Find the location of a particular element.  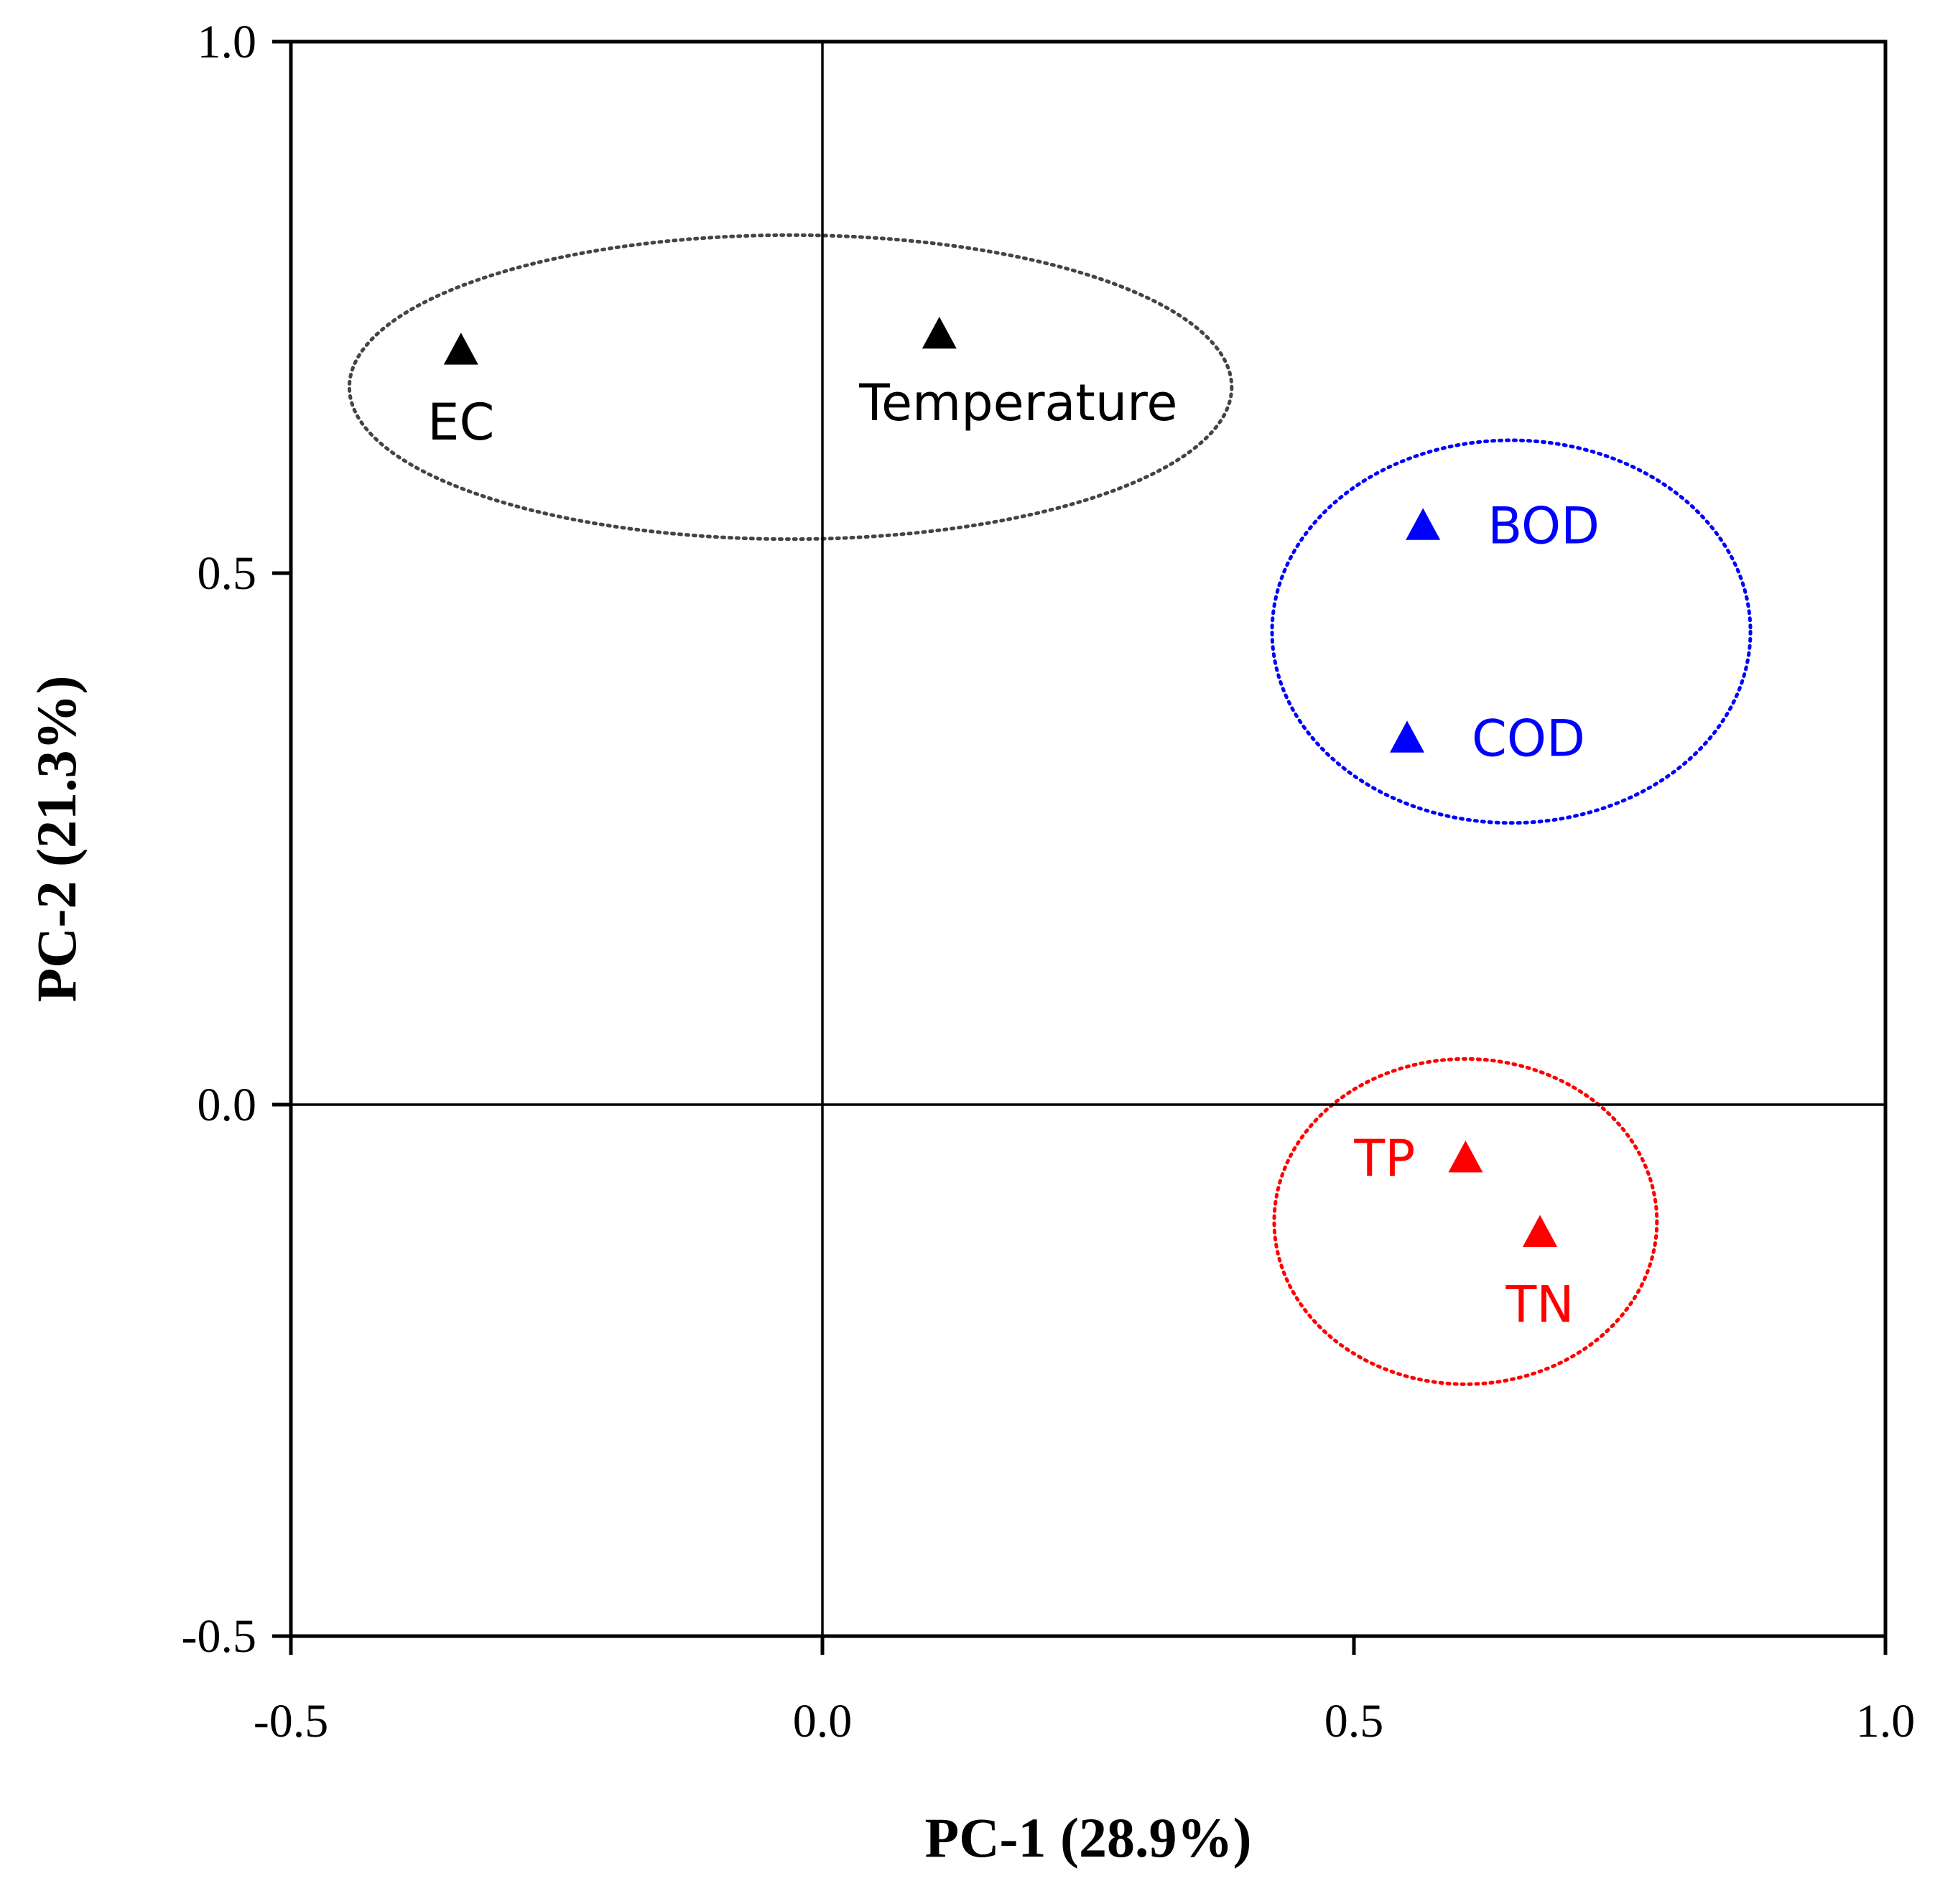

x-tick-label: 0.0 is located at coordinates (823, 1721).